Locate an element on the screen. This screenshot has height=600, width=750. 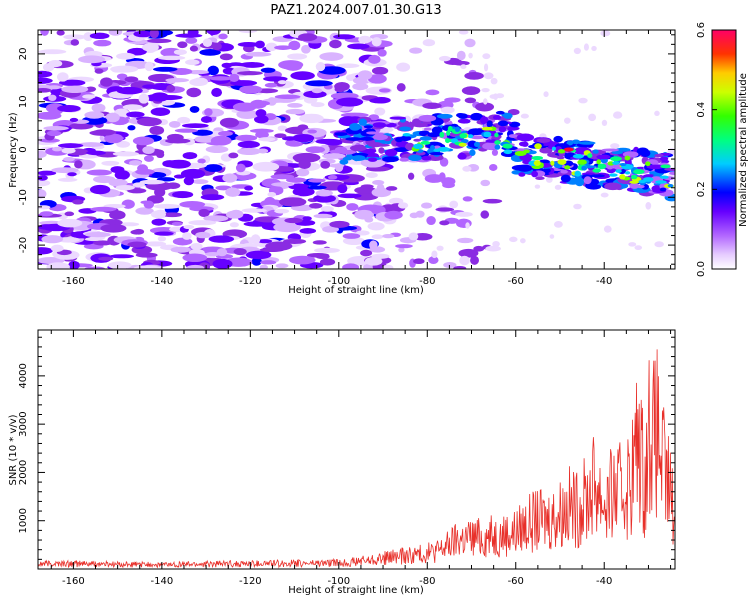
x-tick-label: -40 is located at coordinates (604, 581).